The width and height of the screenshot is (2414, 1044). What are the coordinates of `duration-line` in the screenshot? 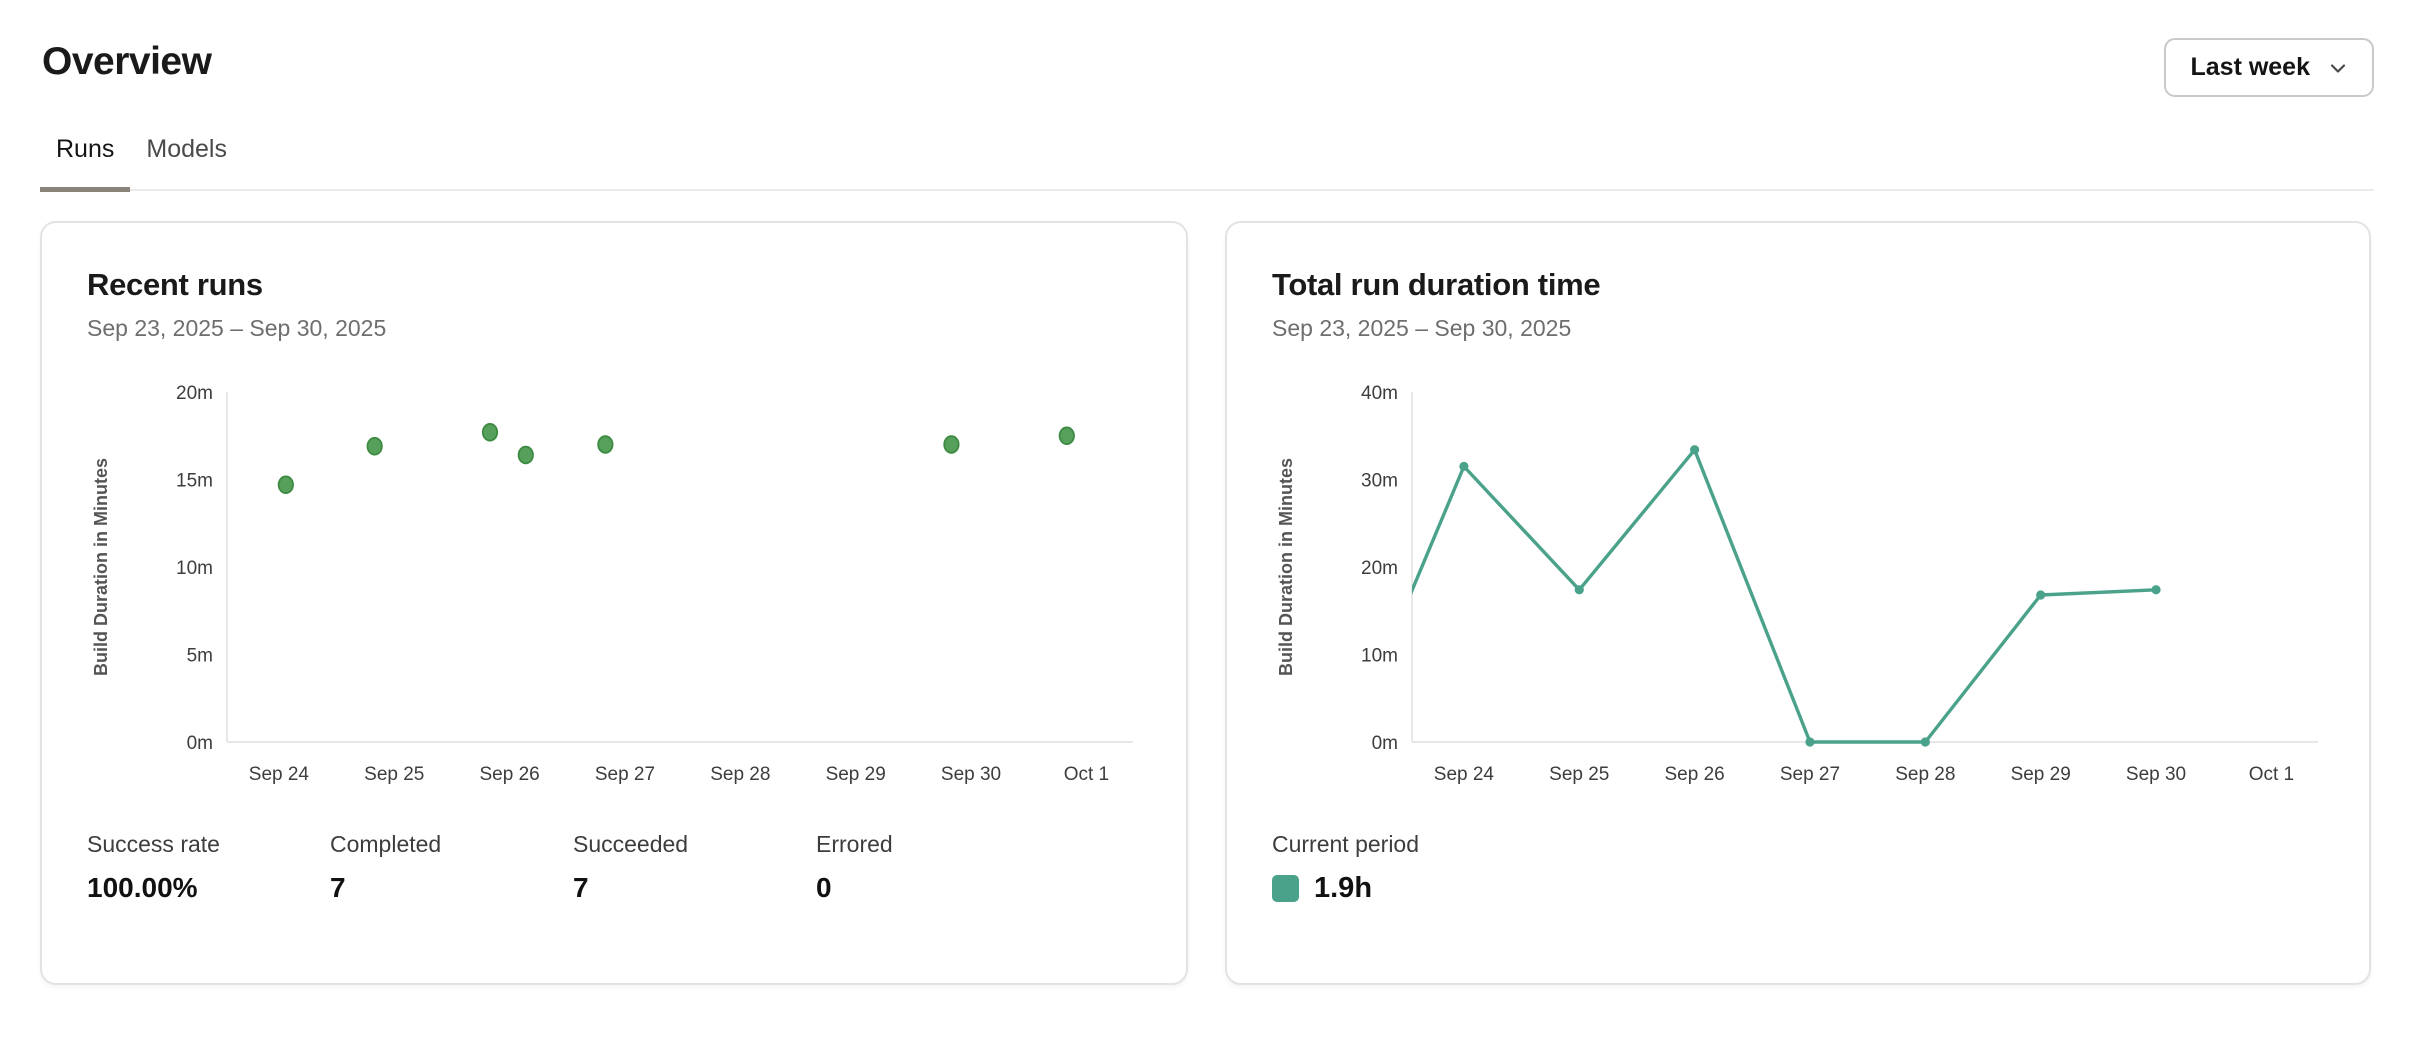 It's located at (1785, 596).